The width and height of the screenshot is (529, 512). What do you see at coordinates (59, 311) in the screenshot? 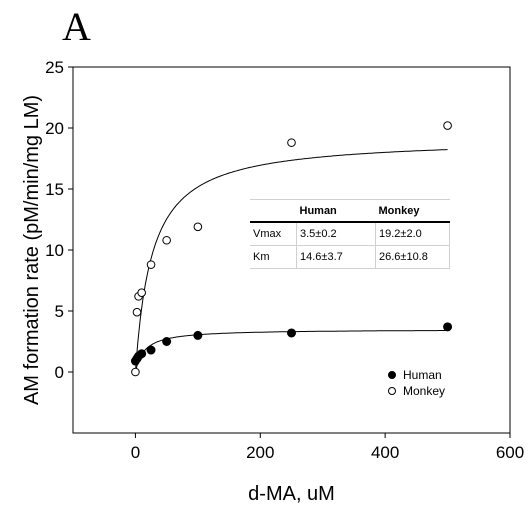
I see `y-tick-label: 5` at bounding box center [59, 311].